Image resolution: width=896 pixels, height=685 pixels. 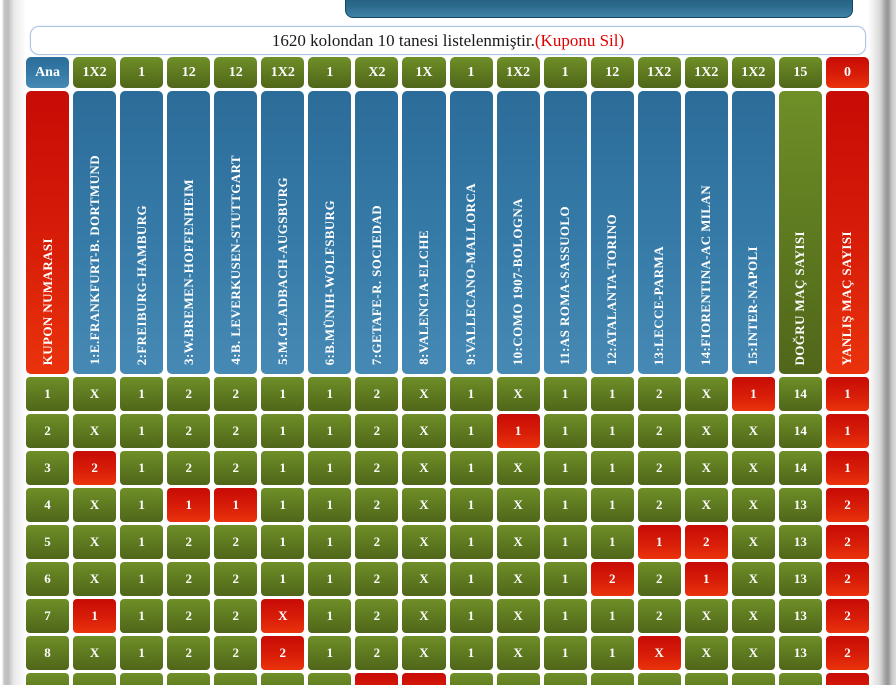 I want to click on match-header-label: 8:VALENCIA-ELCHE, so click(x=423, y=297).